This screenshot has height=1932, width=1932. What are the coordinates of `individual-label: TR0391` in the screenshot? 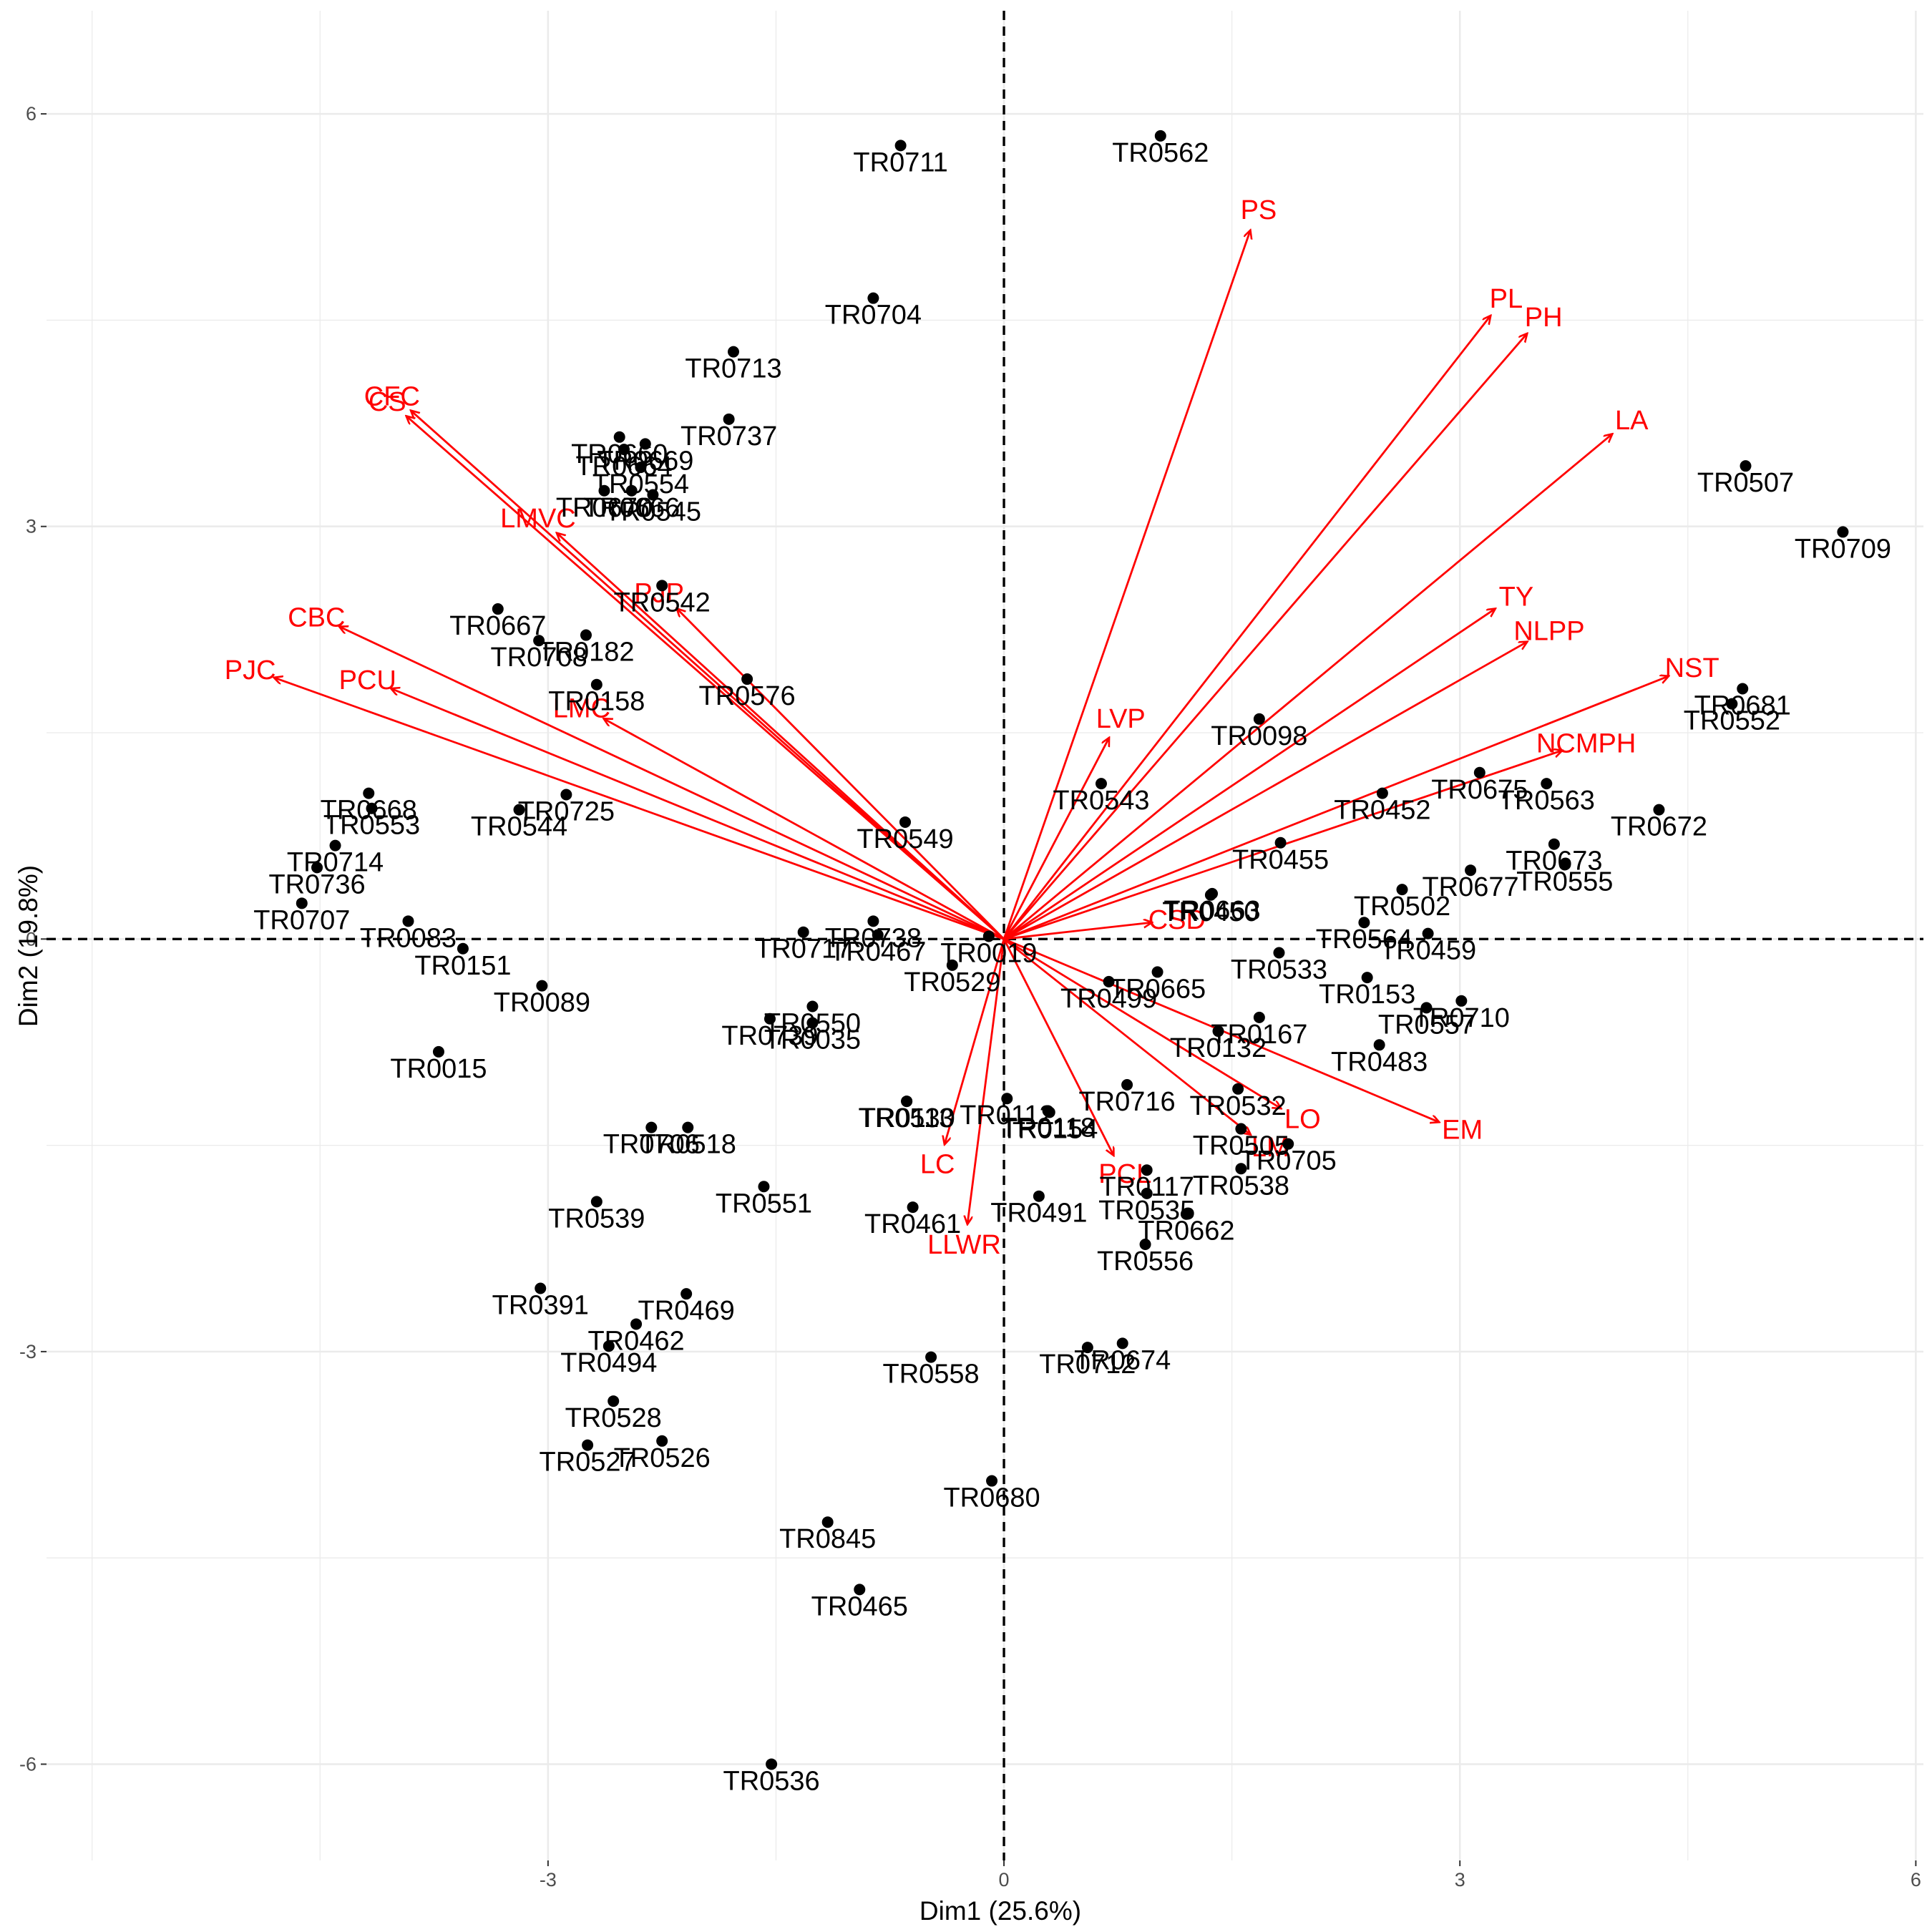 It's located at (540, 1305).